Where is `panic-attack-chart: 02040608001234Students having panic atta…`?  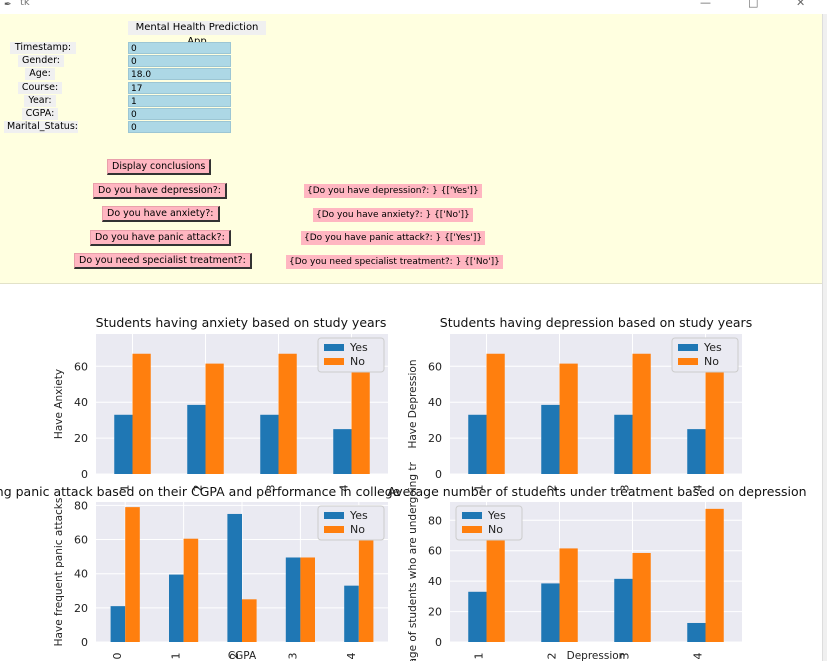 panic-attack-chart: 02040608001234Students having panic atta… is located at coordinates (200, 572).